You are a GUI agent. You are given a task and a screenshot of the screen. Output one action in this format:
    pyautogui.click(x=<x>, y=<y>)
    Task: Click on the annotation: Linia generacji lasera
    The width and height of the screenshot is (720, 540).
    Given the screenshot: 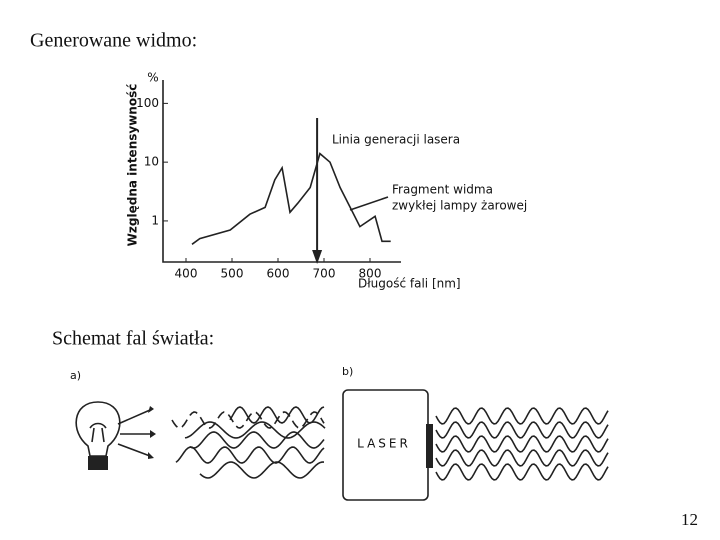 What is the action you would take?
    pyautogui.click(x=396, y=140)
    